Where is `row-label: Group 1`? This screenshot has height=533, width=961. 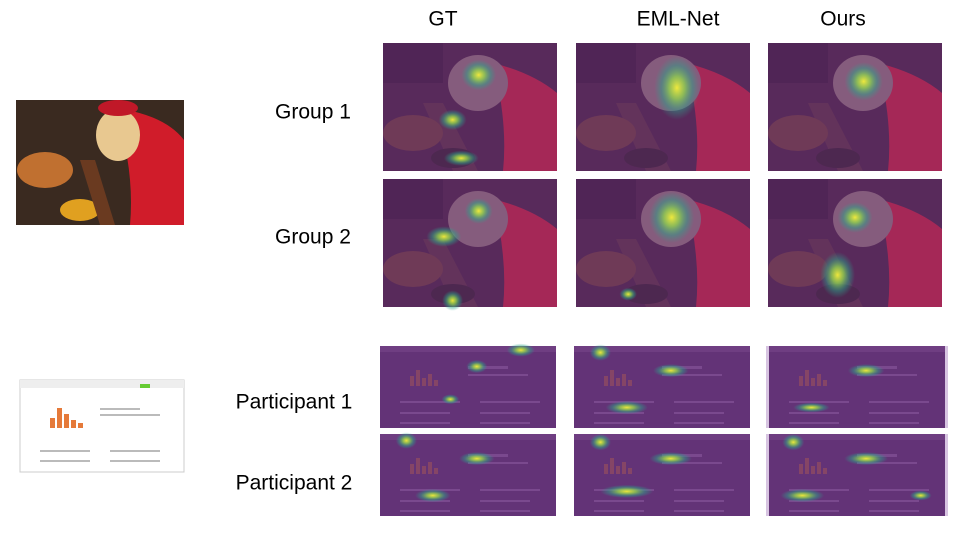
row-label: Group 1 is located at coordinates (313, 112).